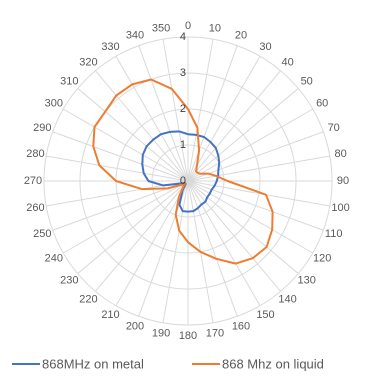 Image resolution: width=379 pixels, height=385 pixels. Describe the element at coordinates (215, 334) in the screenshot. I see `angle-label: 170` at that location.